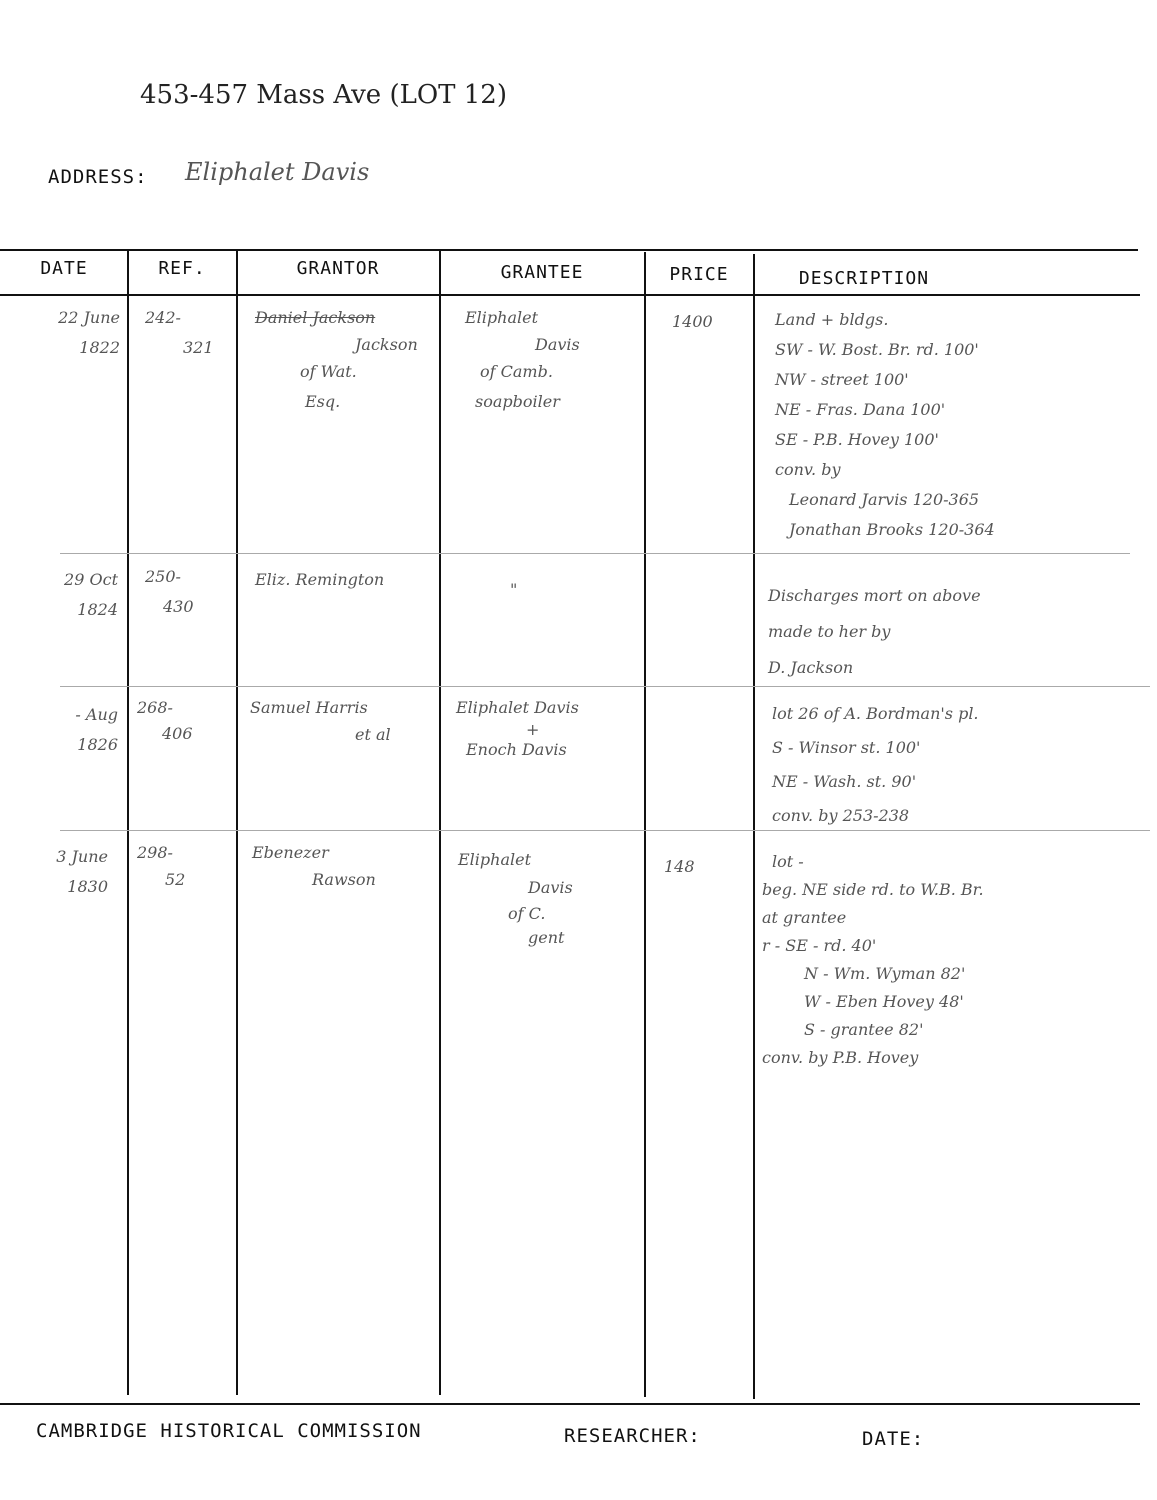 Image resolution: width=1157 pixels, height=1500 pixels. What do you see at coordinates (884, 499) in the screenshot?
I see `description-line: Leonard Jarvis 120-365` at bounding box center [884, 499].